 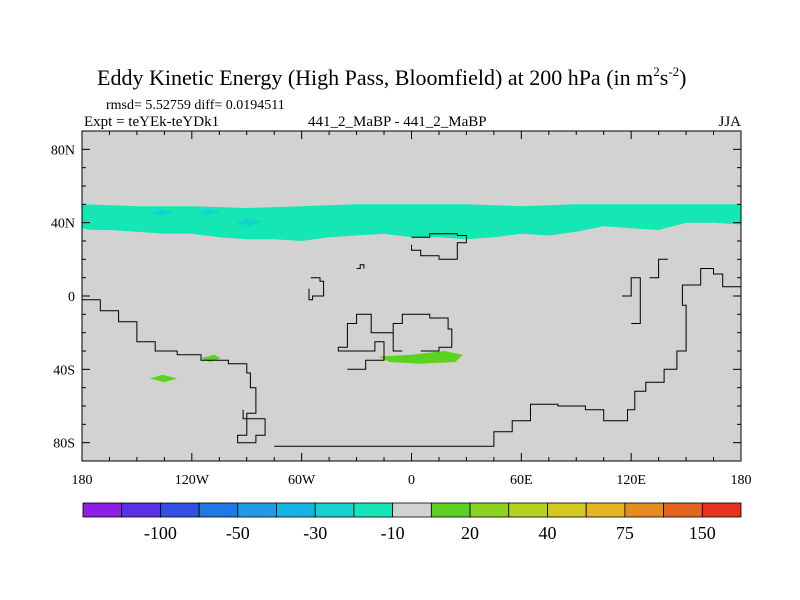 What do you see at coordinates (365, 341) in the screenshot?
I see `coastline-middle-east` at bounding box center [365, 341].